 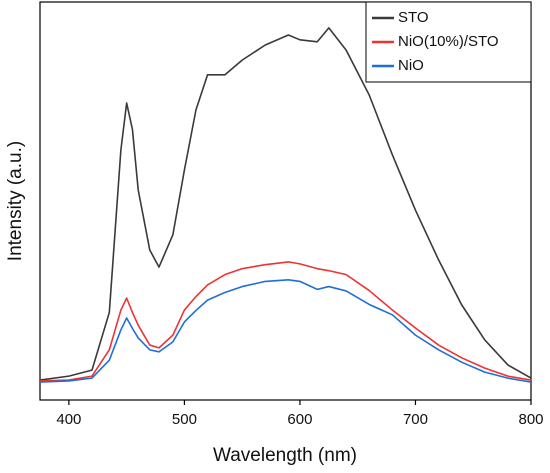 I want to click on x-tick-label: 600, so click(x=299, y=419).